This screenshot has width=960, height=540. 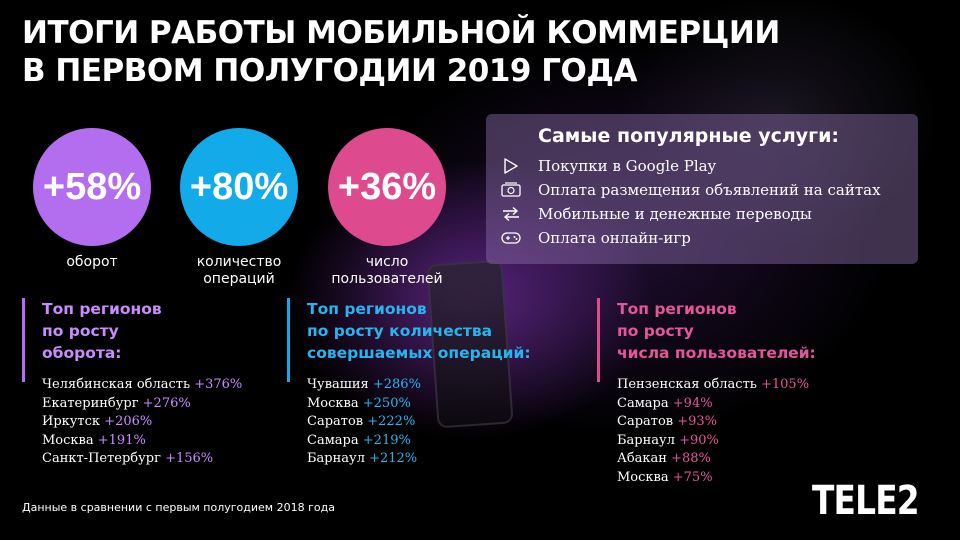 I want to click on list-item: Барнаул +90%, so click(x=716, y=441).